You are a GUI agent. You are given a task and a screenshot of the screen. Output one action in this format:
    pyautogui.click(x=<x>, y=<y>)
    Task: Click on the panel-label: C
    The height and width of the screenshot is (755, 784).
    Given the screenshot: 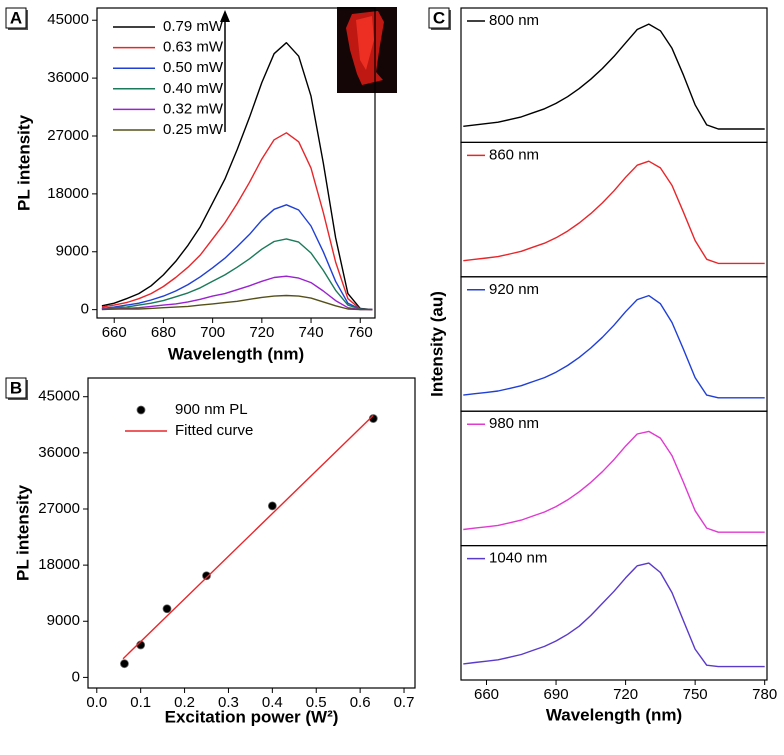 What is the action you would take?
    pyautogui.click(x=439, y=17)
    